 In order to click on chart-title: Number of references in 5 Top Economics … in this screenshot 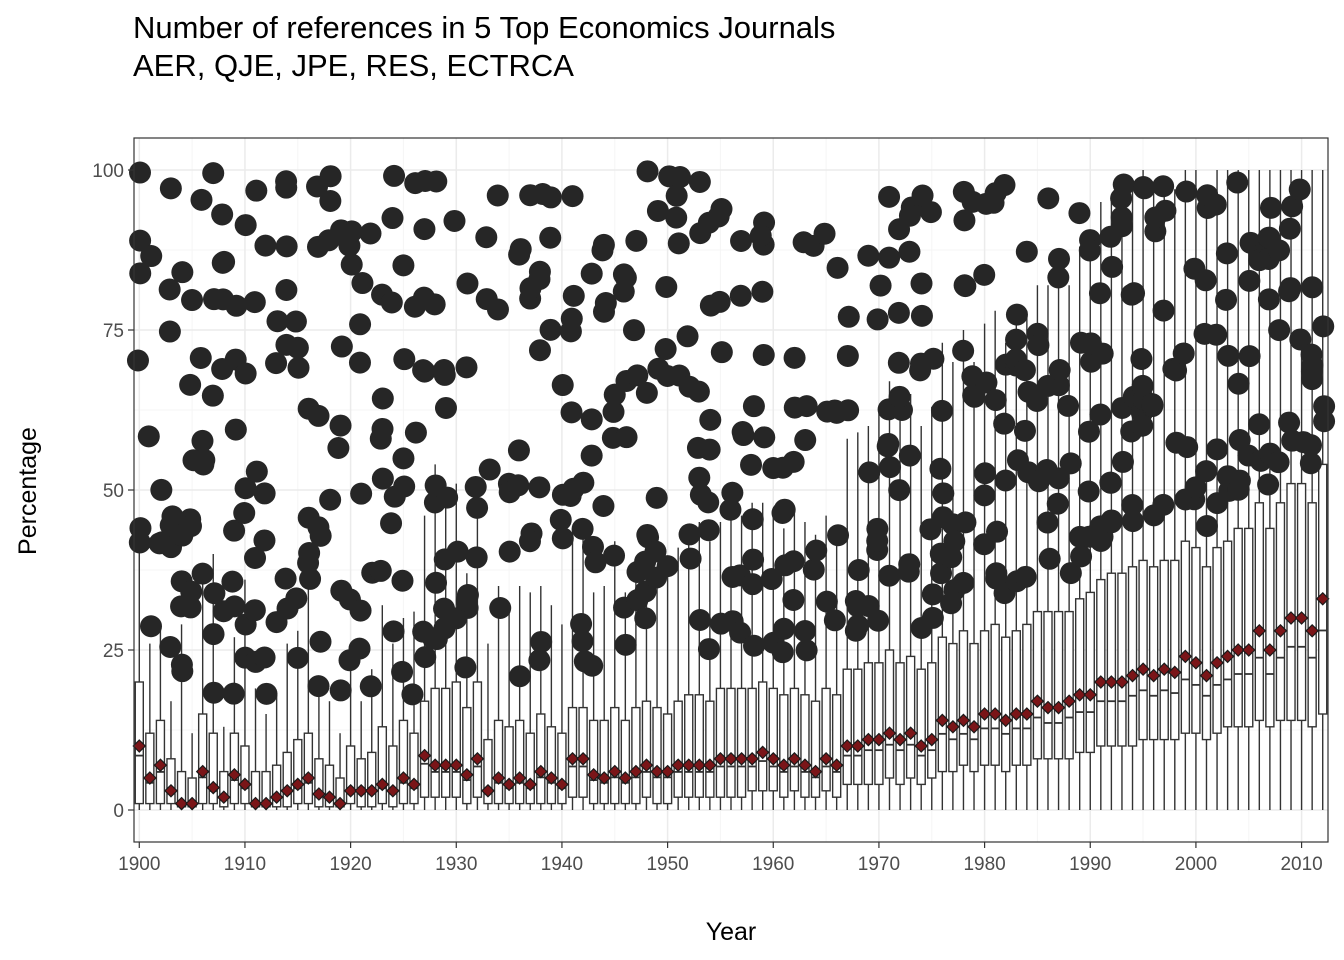, I will do `click(484, 27)`.